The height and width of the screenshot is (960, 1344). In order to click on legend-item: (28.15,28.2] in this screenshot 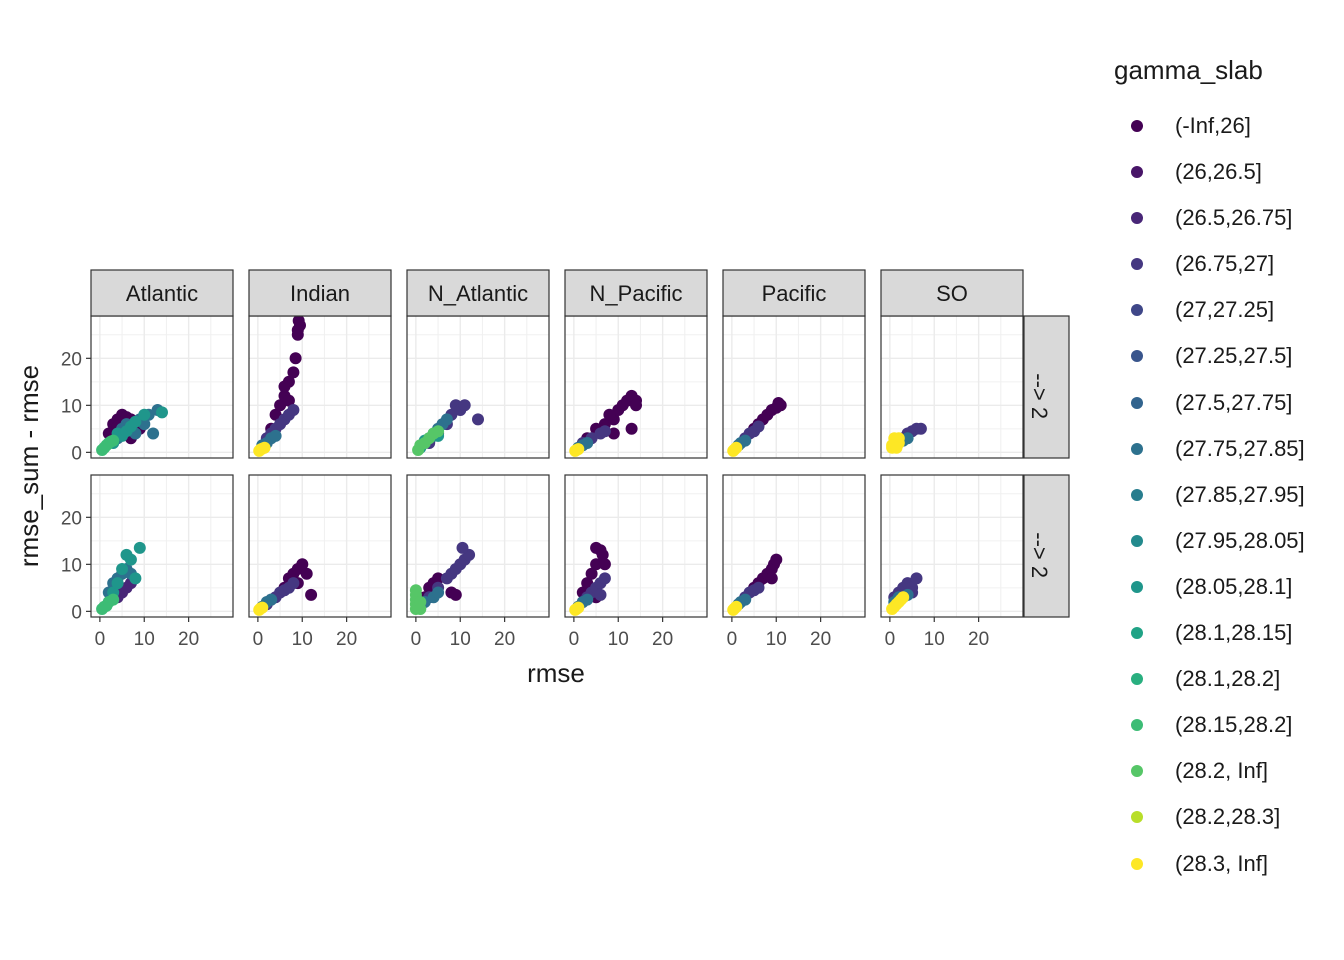, I will do `click(1203, 712)`.